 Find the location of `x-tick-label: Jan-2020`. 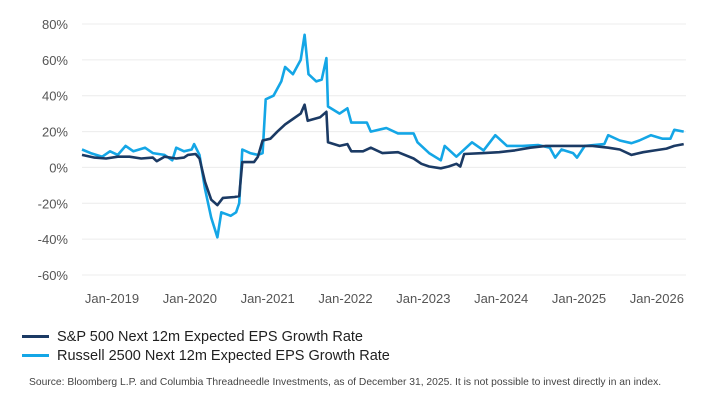

x-tick-label: Jan-2020 is located at coordinates (190, 298).